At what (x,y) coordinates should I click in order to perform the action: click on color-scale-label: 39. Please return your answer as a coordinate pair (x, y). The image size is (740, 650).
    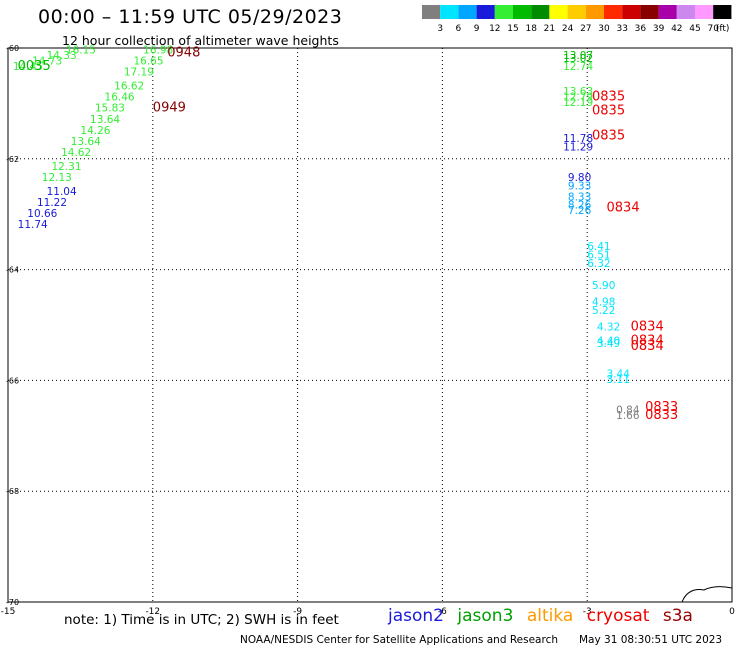
    Looking at the image, I should click on (659, 29).